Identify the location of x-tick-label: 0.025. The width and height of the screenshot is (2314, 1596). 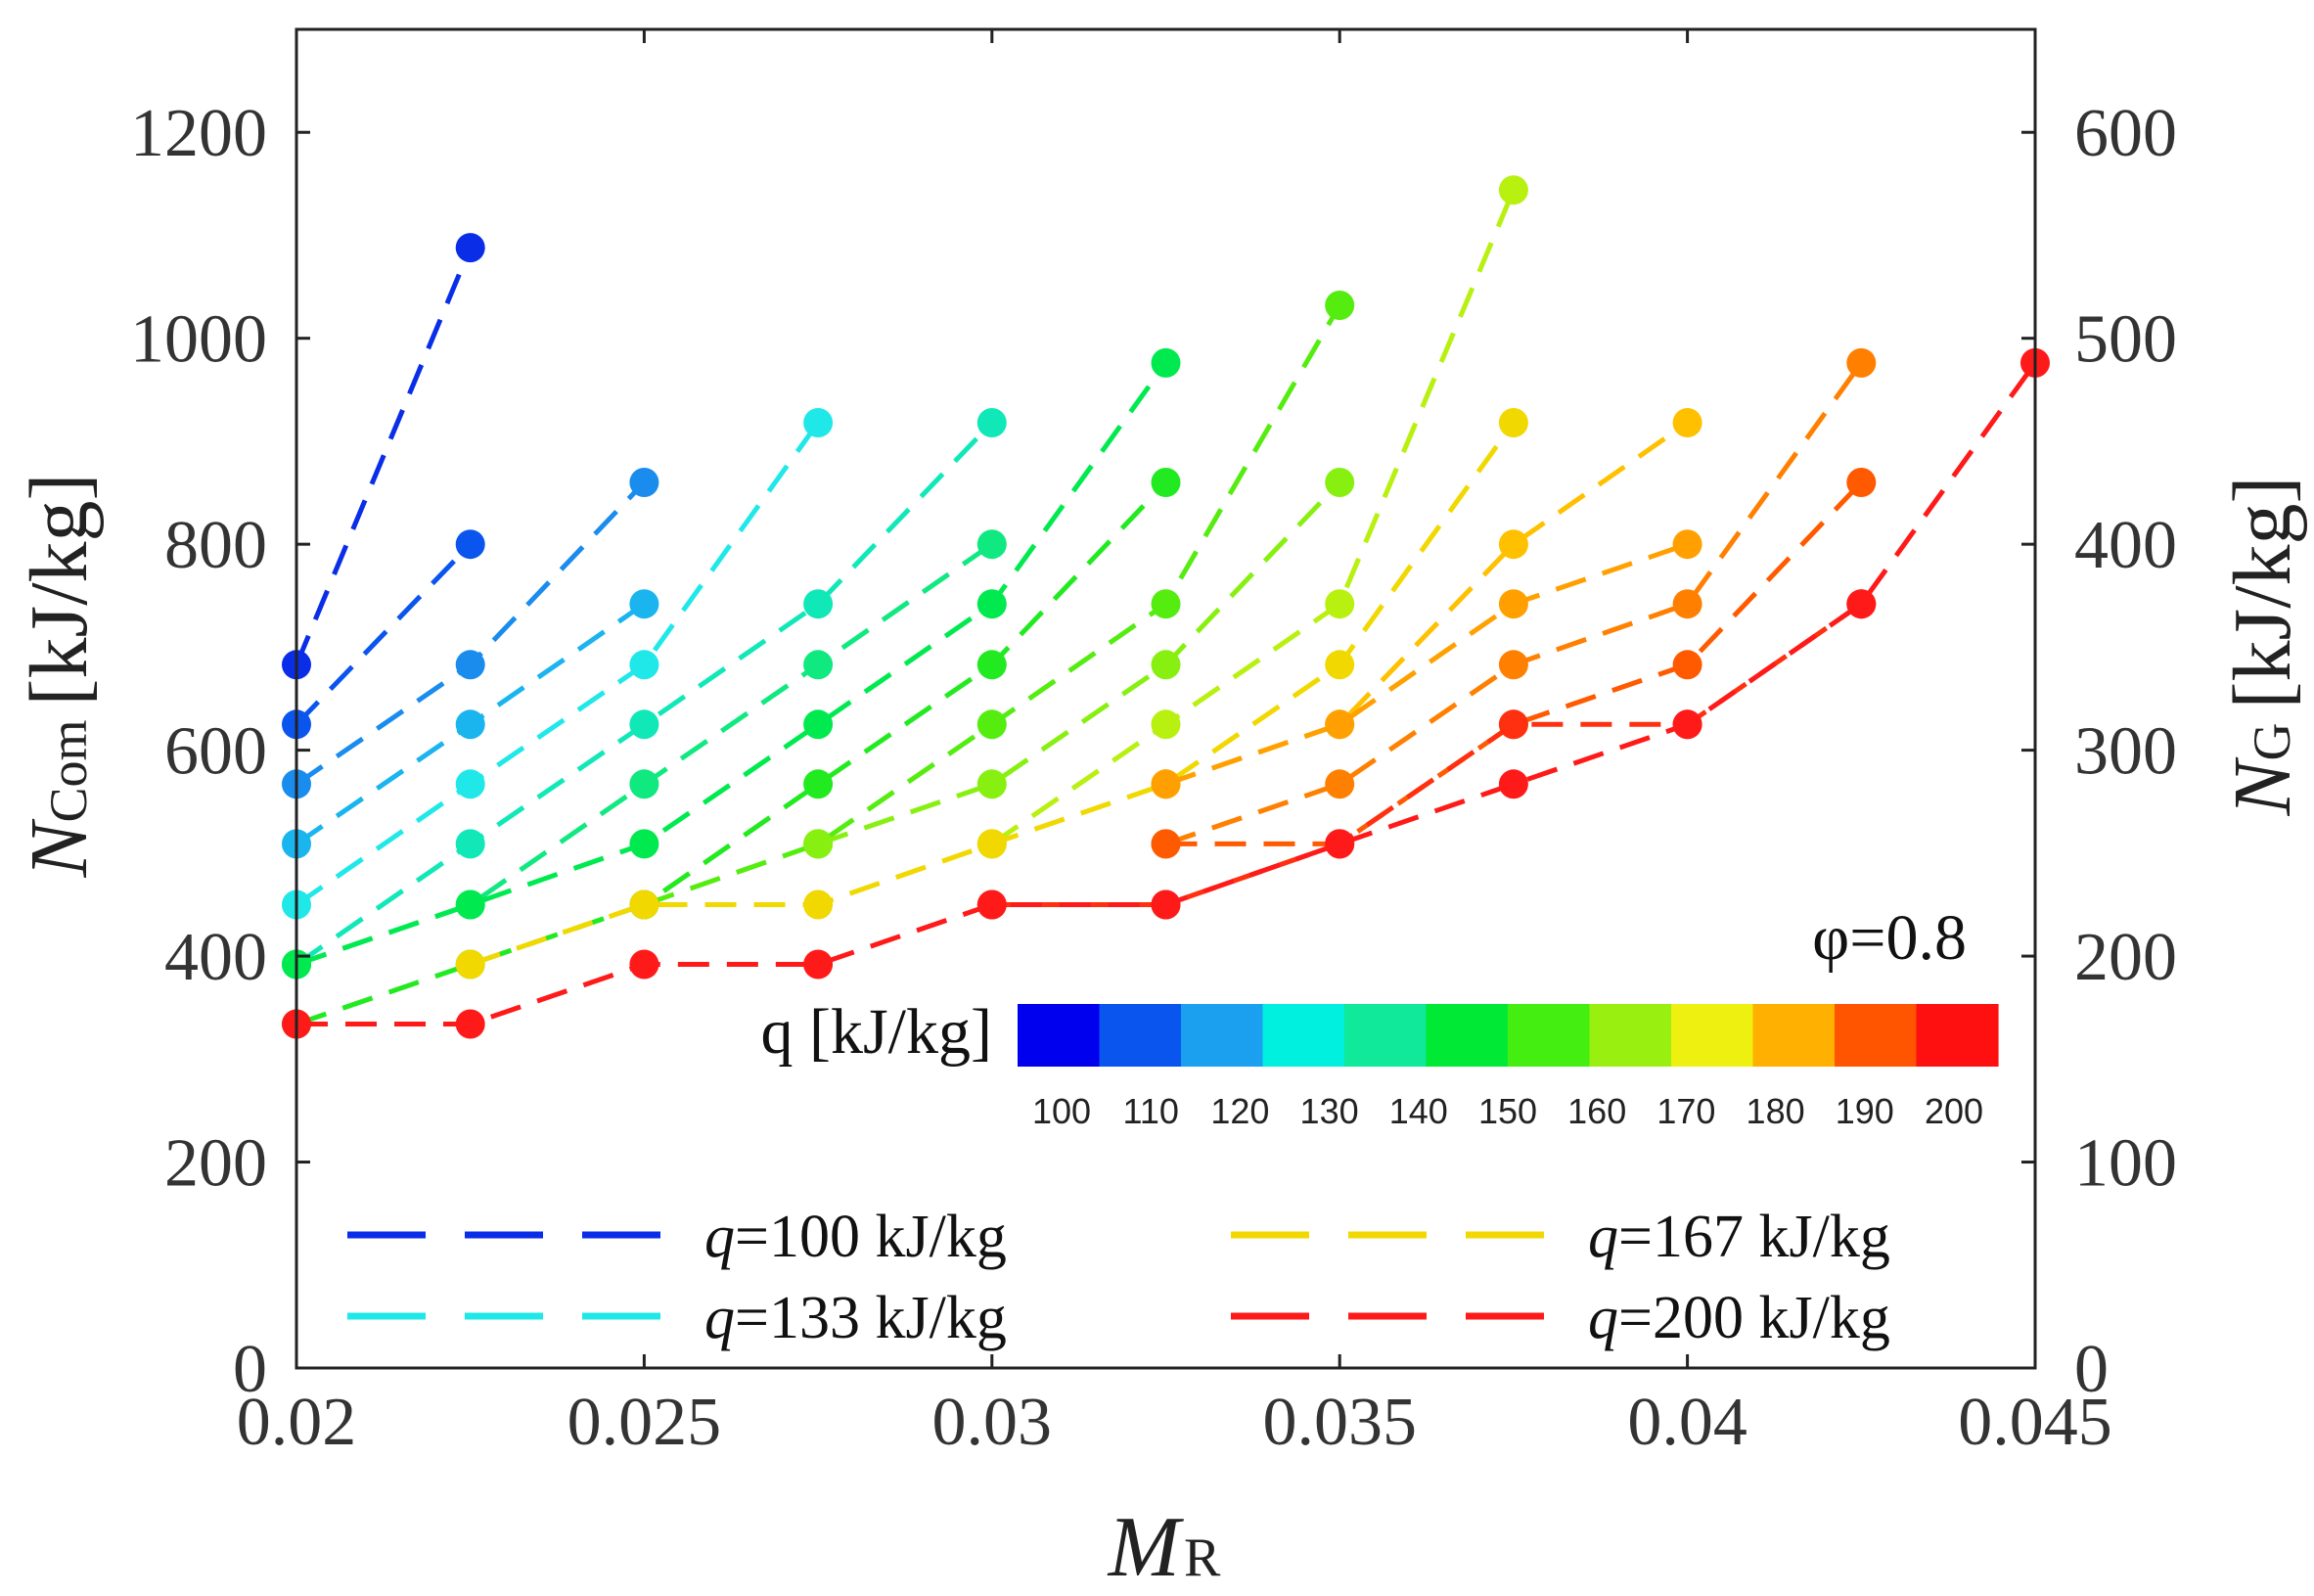
(644, 1422).